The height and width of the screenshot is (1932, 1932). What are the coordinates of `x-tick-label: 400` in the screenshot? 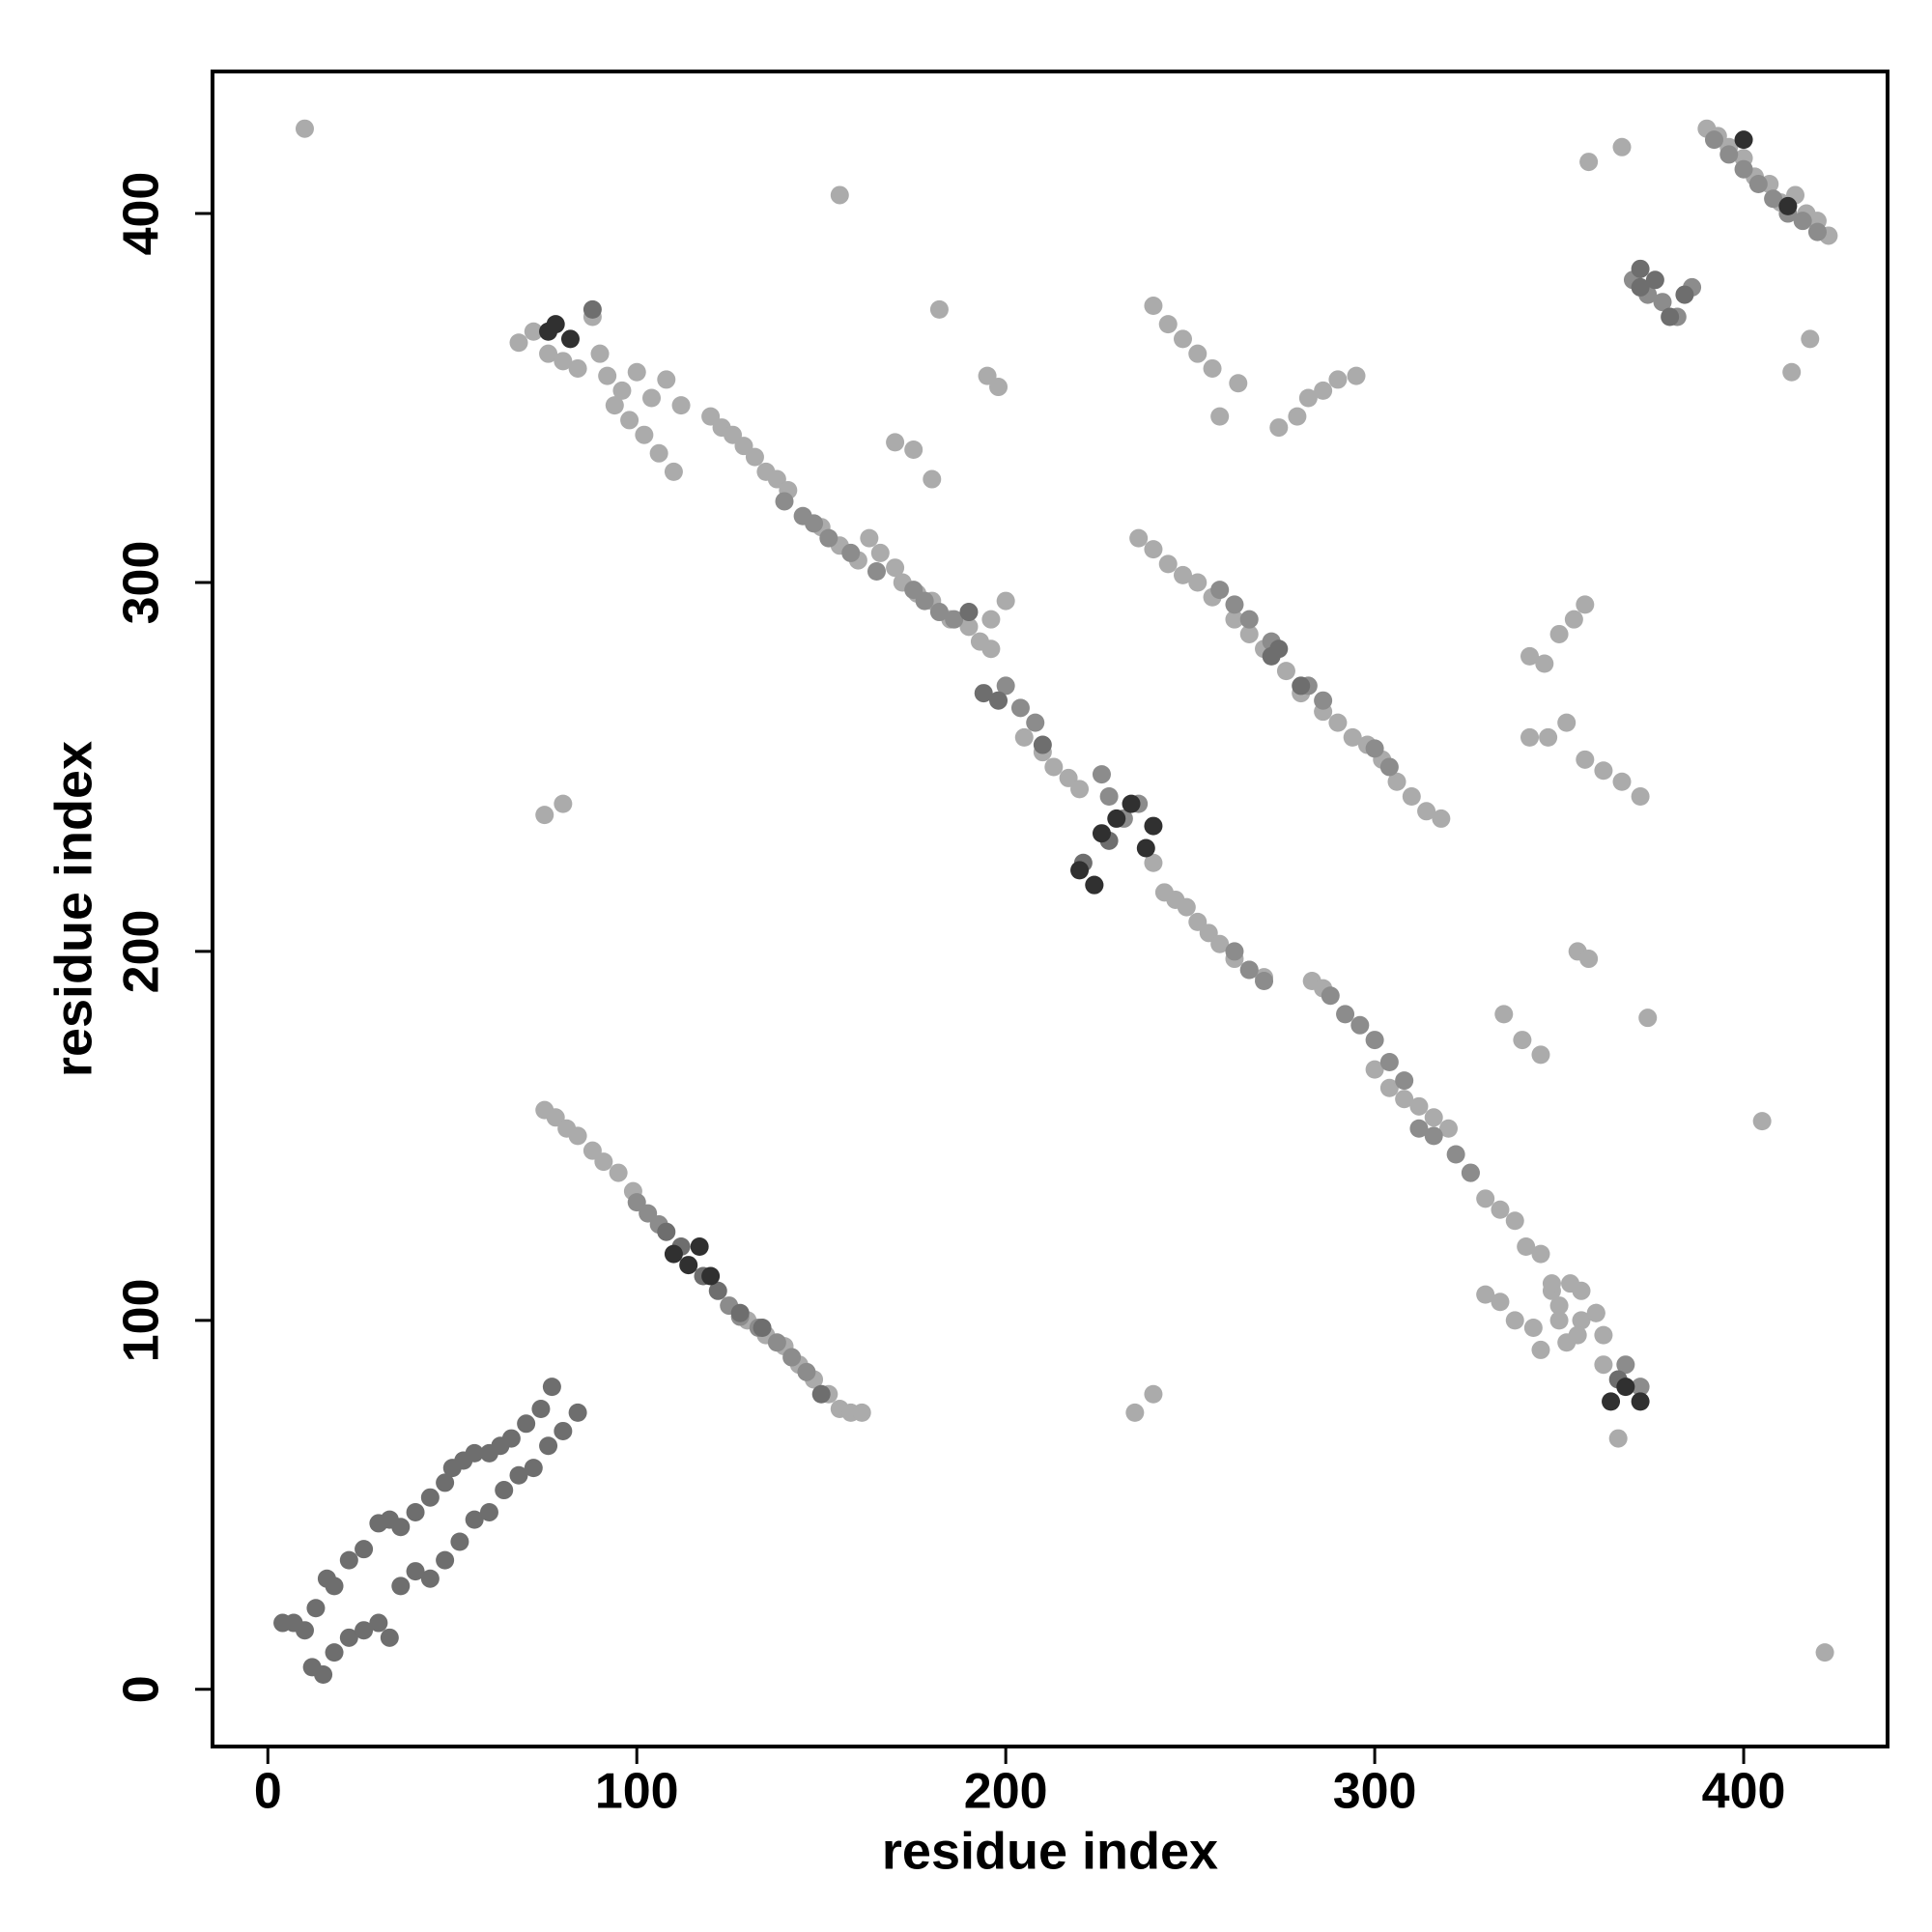 It's located at (1744, 1792).